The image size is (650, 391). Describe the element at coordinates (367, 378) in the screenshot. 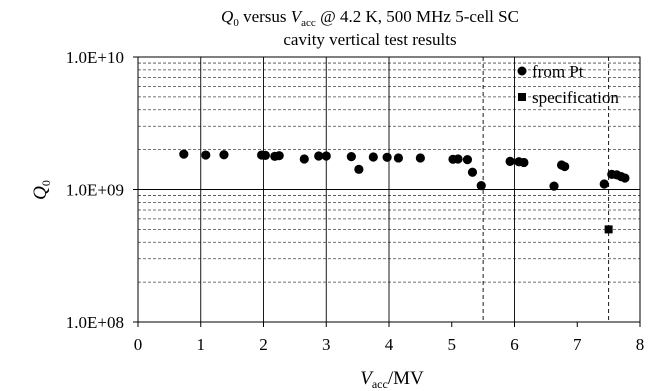

I see `xlabel-symbol: V` at that location.